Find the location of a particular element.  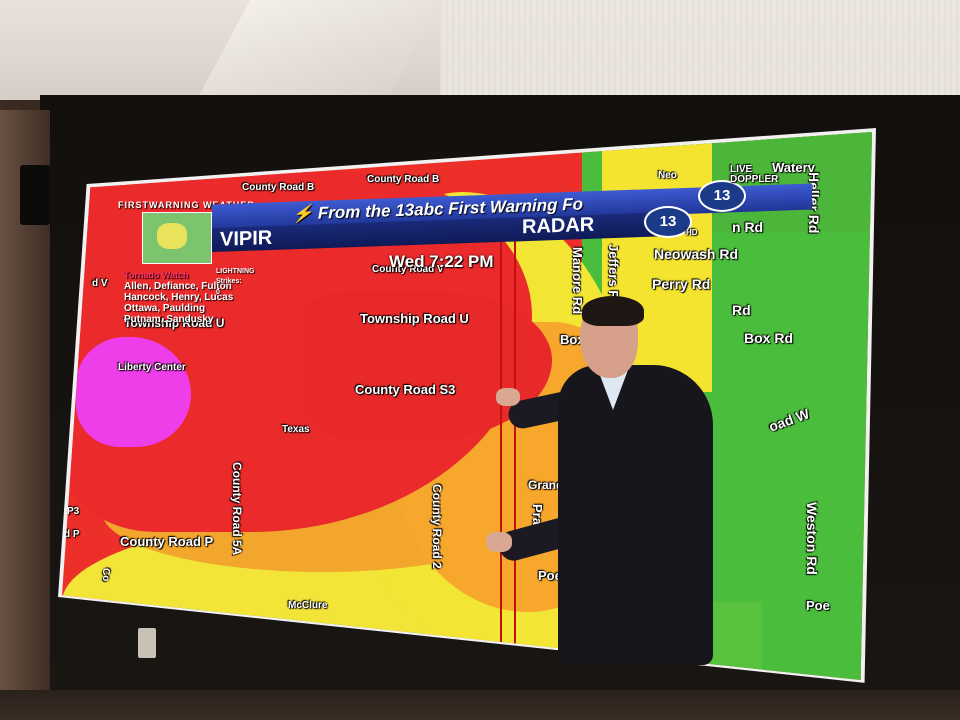

road-label: County Road V is located at coordinates (408, 269).